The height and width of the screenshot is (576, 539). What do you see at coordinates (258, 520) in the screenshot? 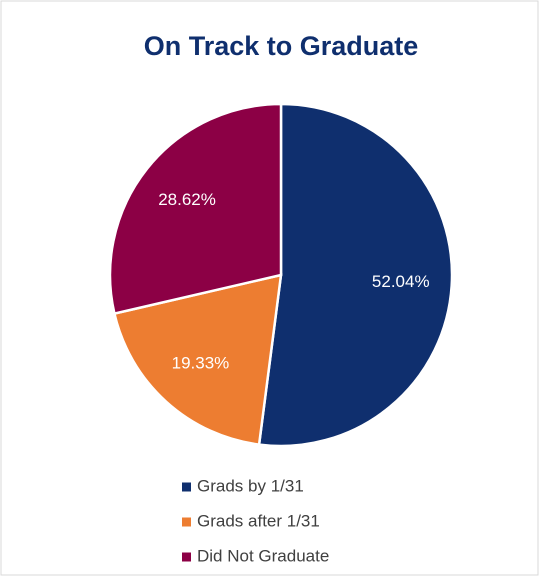
I see `legend-label: Grads after 1/31` at bounding box center [258, 520].